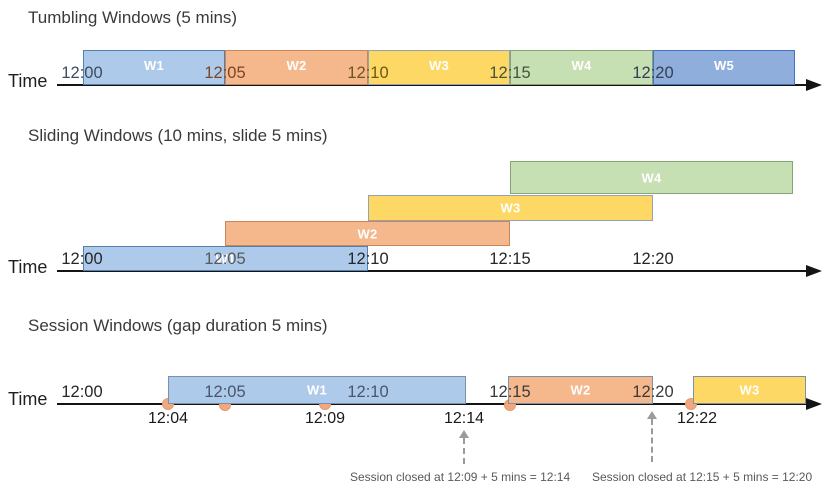 Image resolution: width=829 pixels, height=498 pixels. I want to click on tumbling-tick-1200: 12:00, so click(82, 73).